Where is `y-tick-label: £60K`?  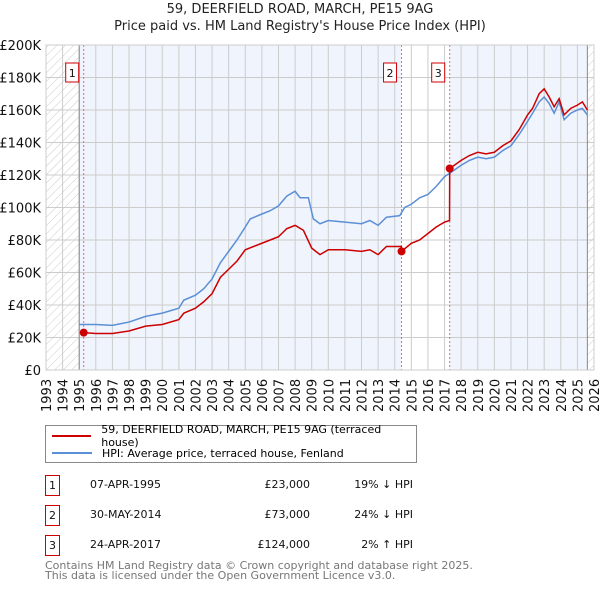
y-tick-label: £60K is located at coordinates (25, 274).